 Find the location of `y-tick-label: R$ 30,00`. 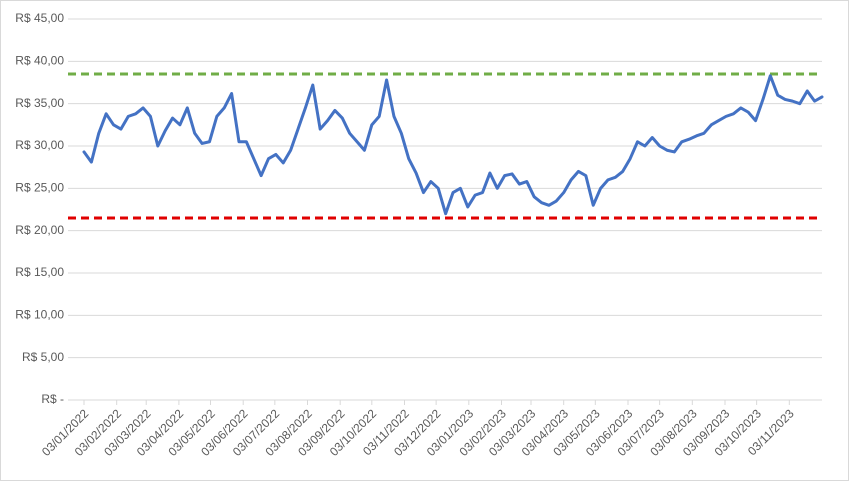

y-tick-label: R$ 30,00 is located at coordinates (39, 145).